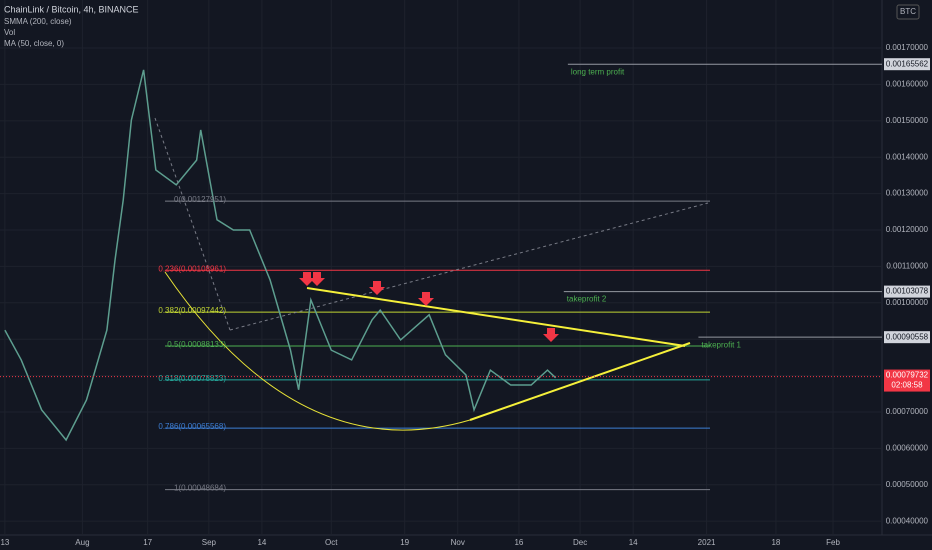 The image size is (932, 550). Describe the element at coordinates (38, 21) in the screenshot. I see `indicator: SMMA (200, close)` at that location.